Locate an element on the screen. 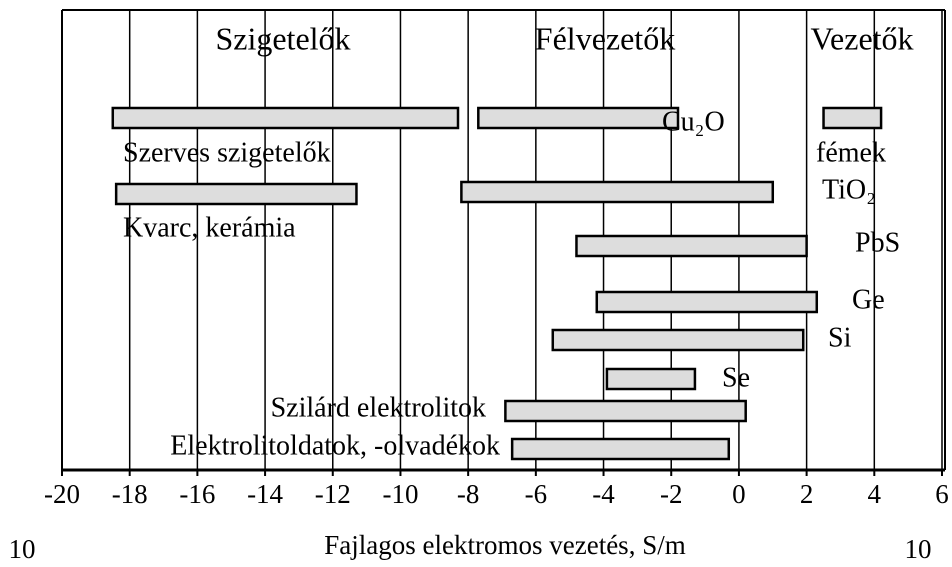  x-tick-label: -6 is located at coordinates (536, 494).